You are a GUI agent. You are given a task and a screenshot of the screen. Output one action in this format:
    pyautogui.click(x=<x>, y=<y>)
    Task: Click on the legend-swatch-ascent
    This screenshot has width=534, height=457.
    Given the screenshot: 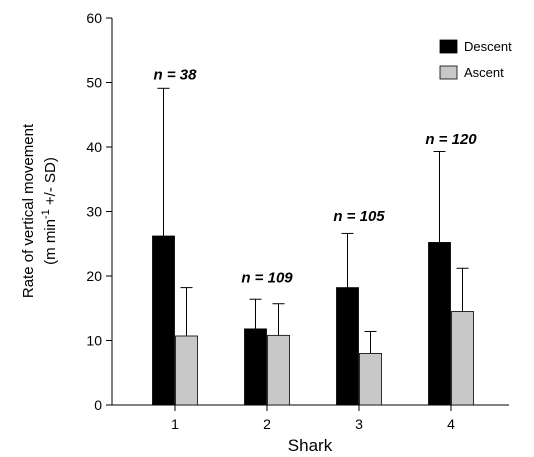 What is the action you would take?
    pyautogui.click(x=448, y=72)
    